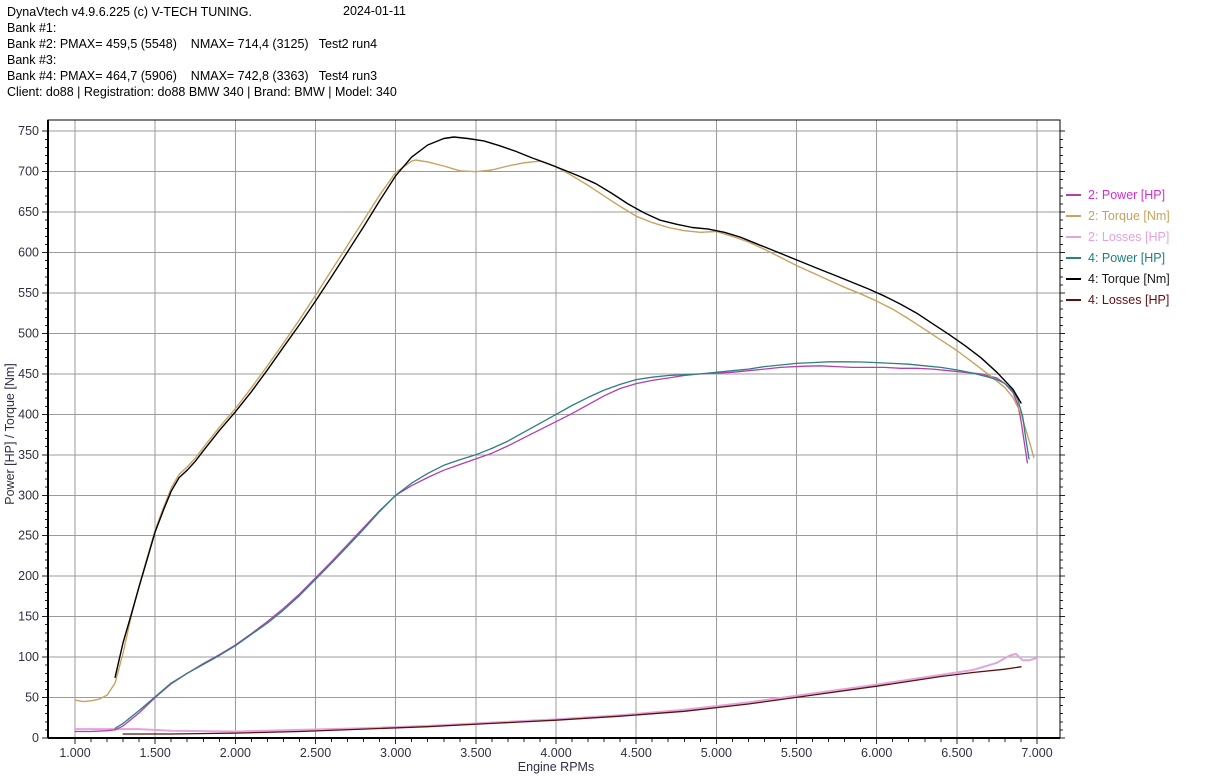 Image resolution: width=1212 pixels, height=779 pixels. Describe the element at coordinates (28, 495) in the screenshot. I see `y-tick-label: 300` at that location.